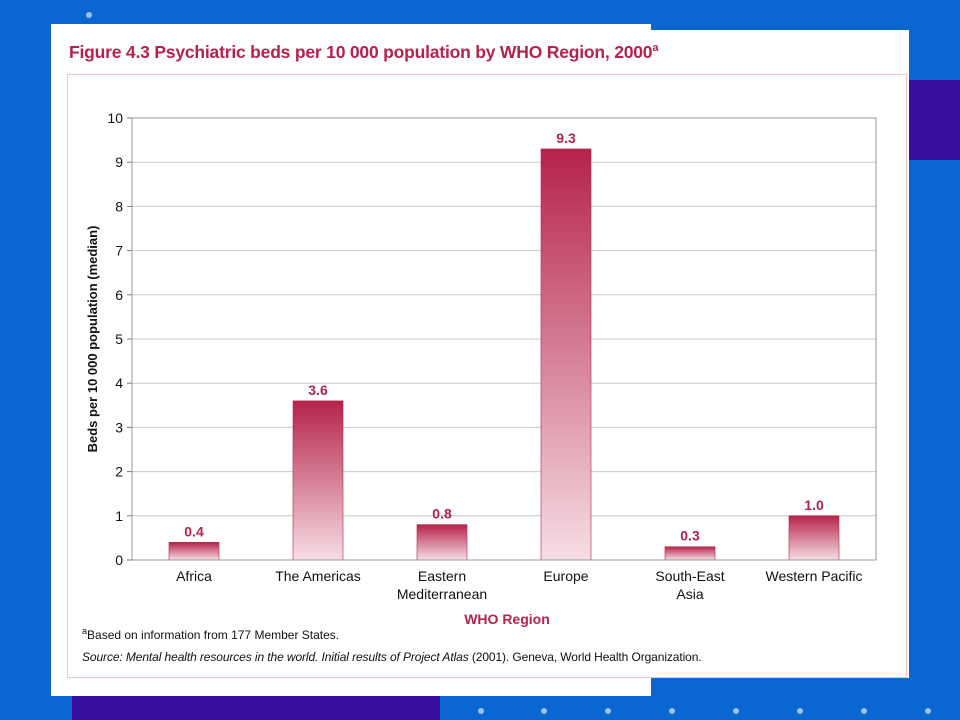 This screenshot has height=720, width=960. I want to click on x-category-label: Western Pacific, so click(814, 576).